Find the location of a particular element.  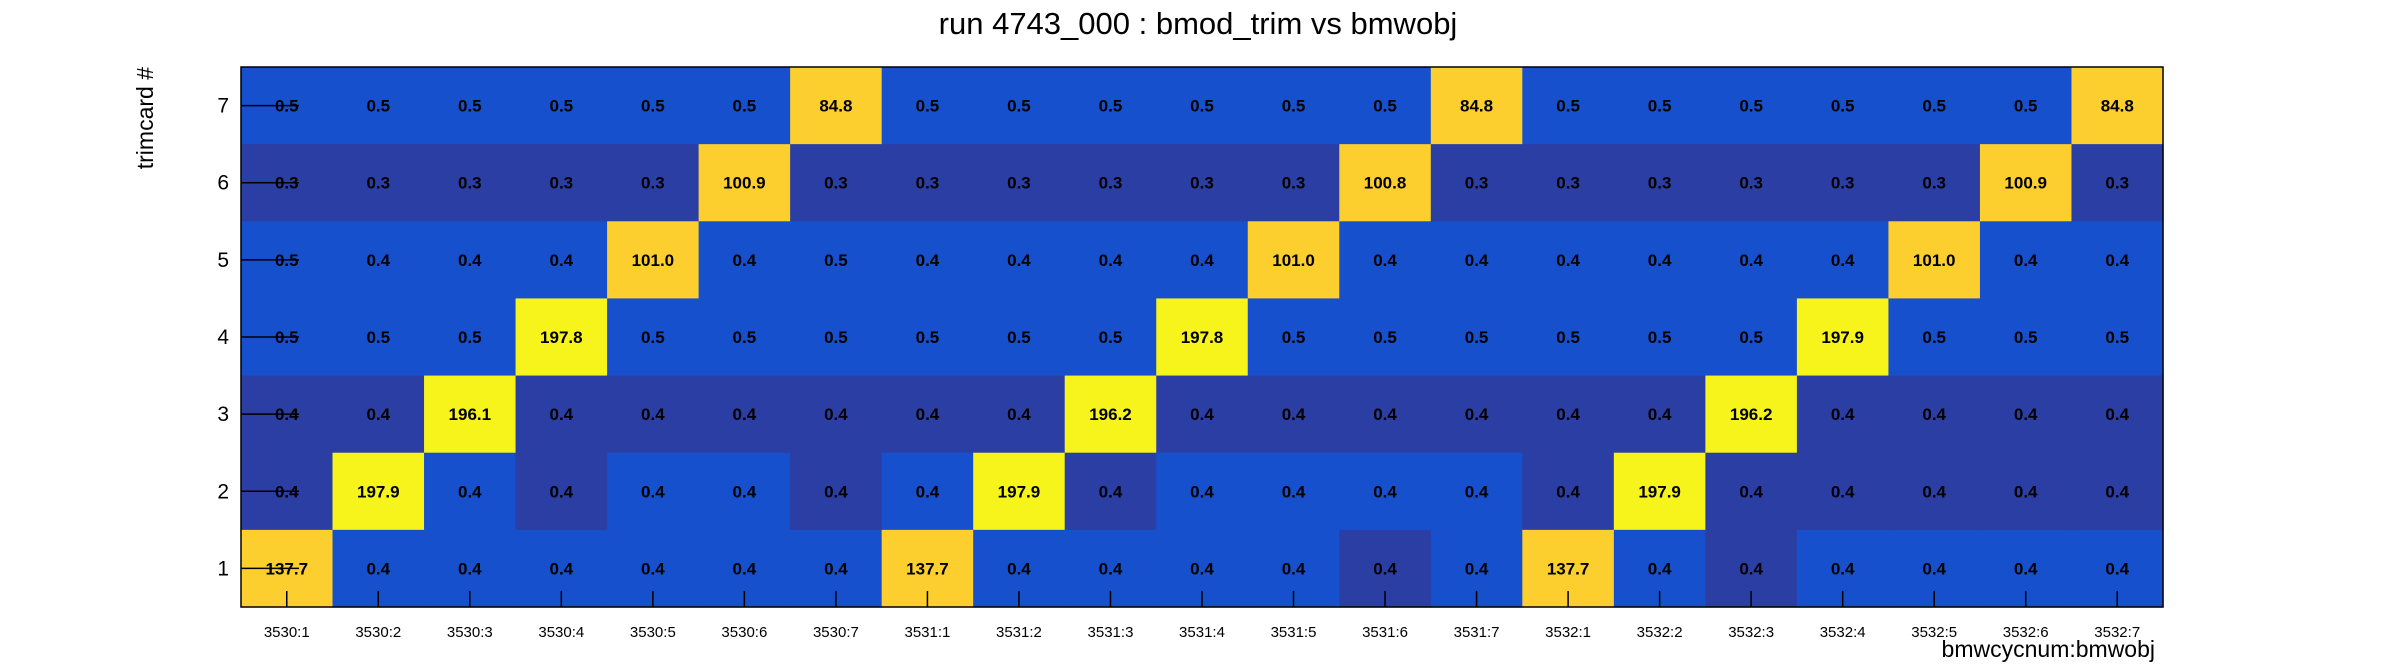

cell-value-label: 84.8 is located at coordinates (2117, 106).